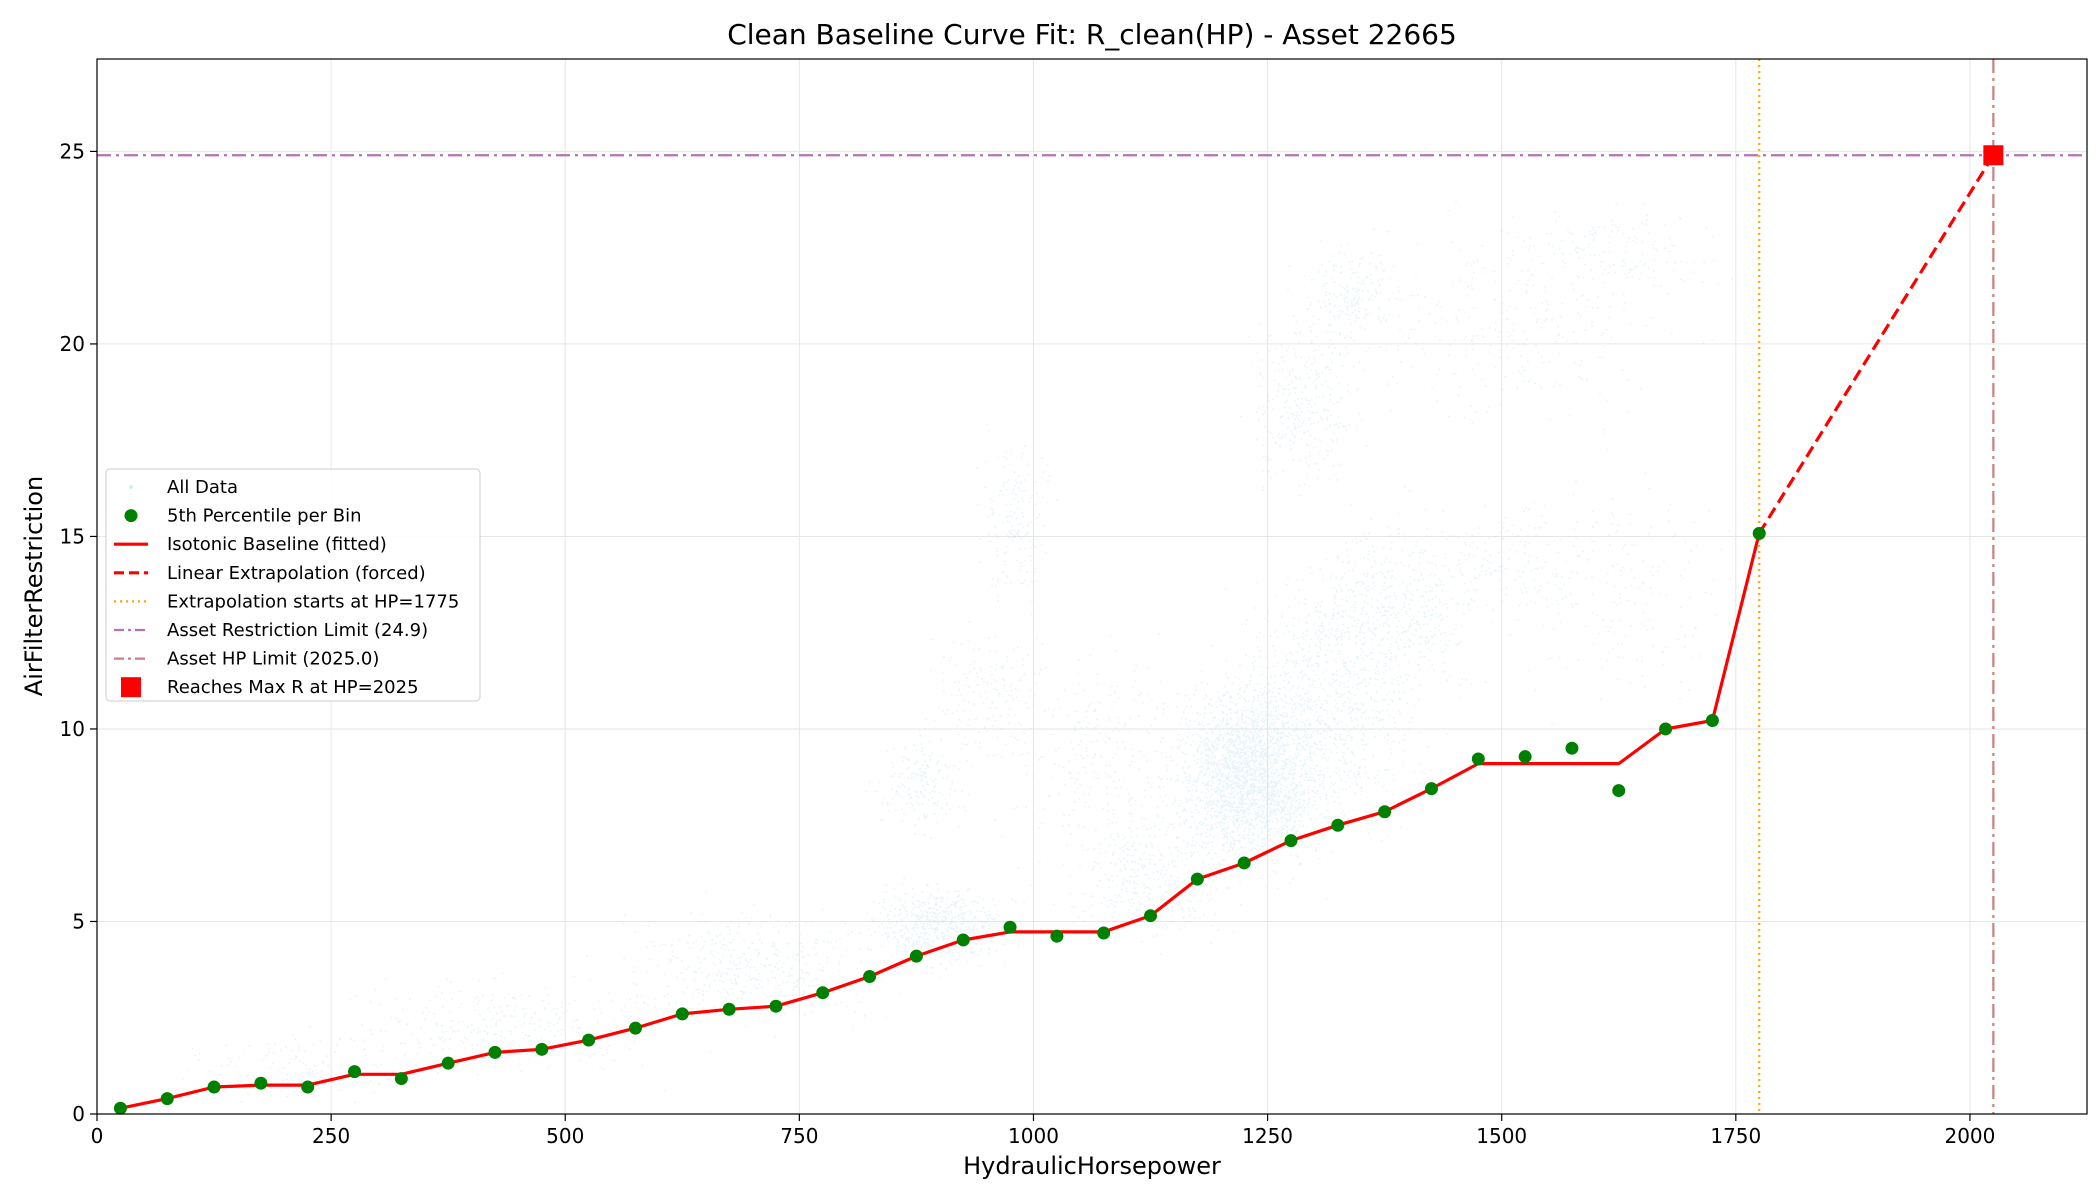  What do you see at coordinates (131, 516) in the screenshot?
I see `legend-percentile-swatch` at bounding box center [131, 516].